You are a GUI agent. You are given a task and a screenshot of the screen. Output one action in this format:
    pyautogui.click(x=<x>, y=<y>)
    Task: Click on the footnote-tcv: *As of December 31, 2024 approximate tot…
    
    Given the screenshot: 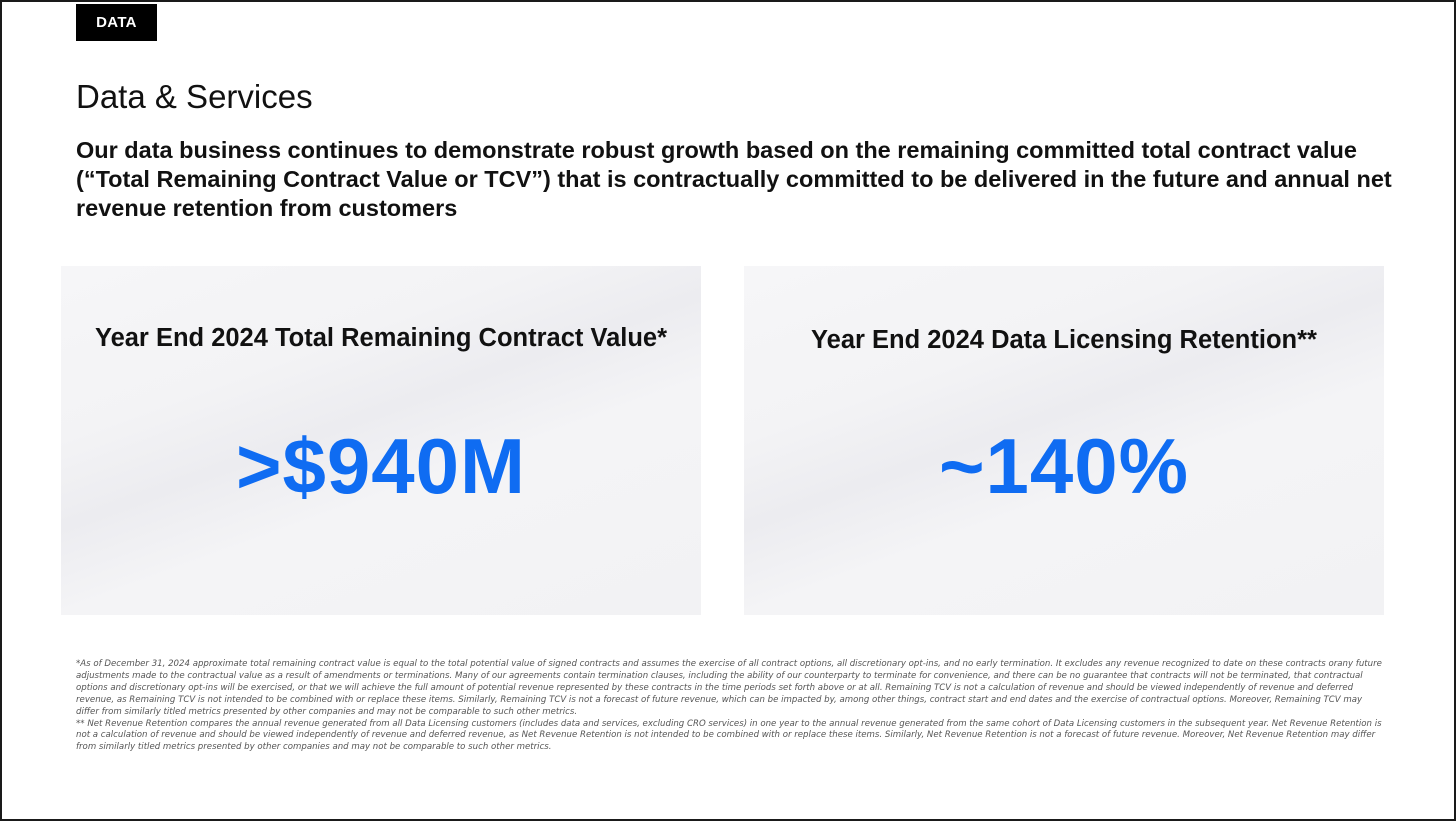 What is the action you would take?
    pyautogui.click(x=729, y=688)
    